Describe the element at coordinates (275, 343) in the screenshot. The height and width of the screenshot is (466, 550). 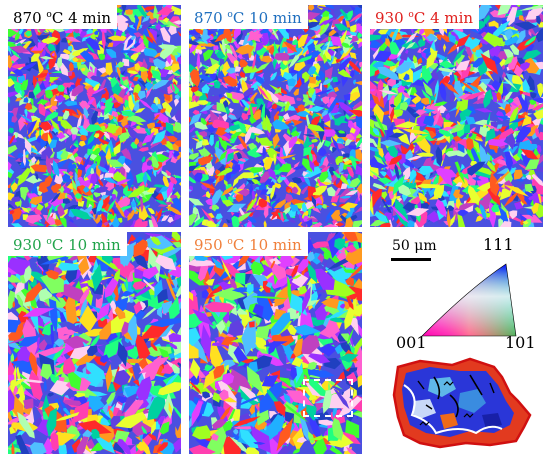
I see `ebsd-map-950c-10min: 950 oC 10 min` at that location.